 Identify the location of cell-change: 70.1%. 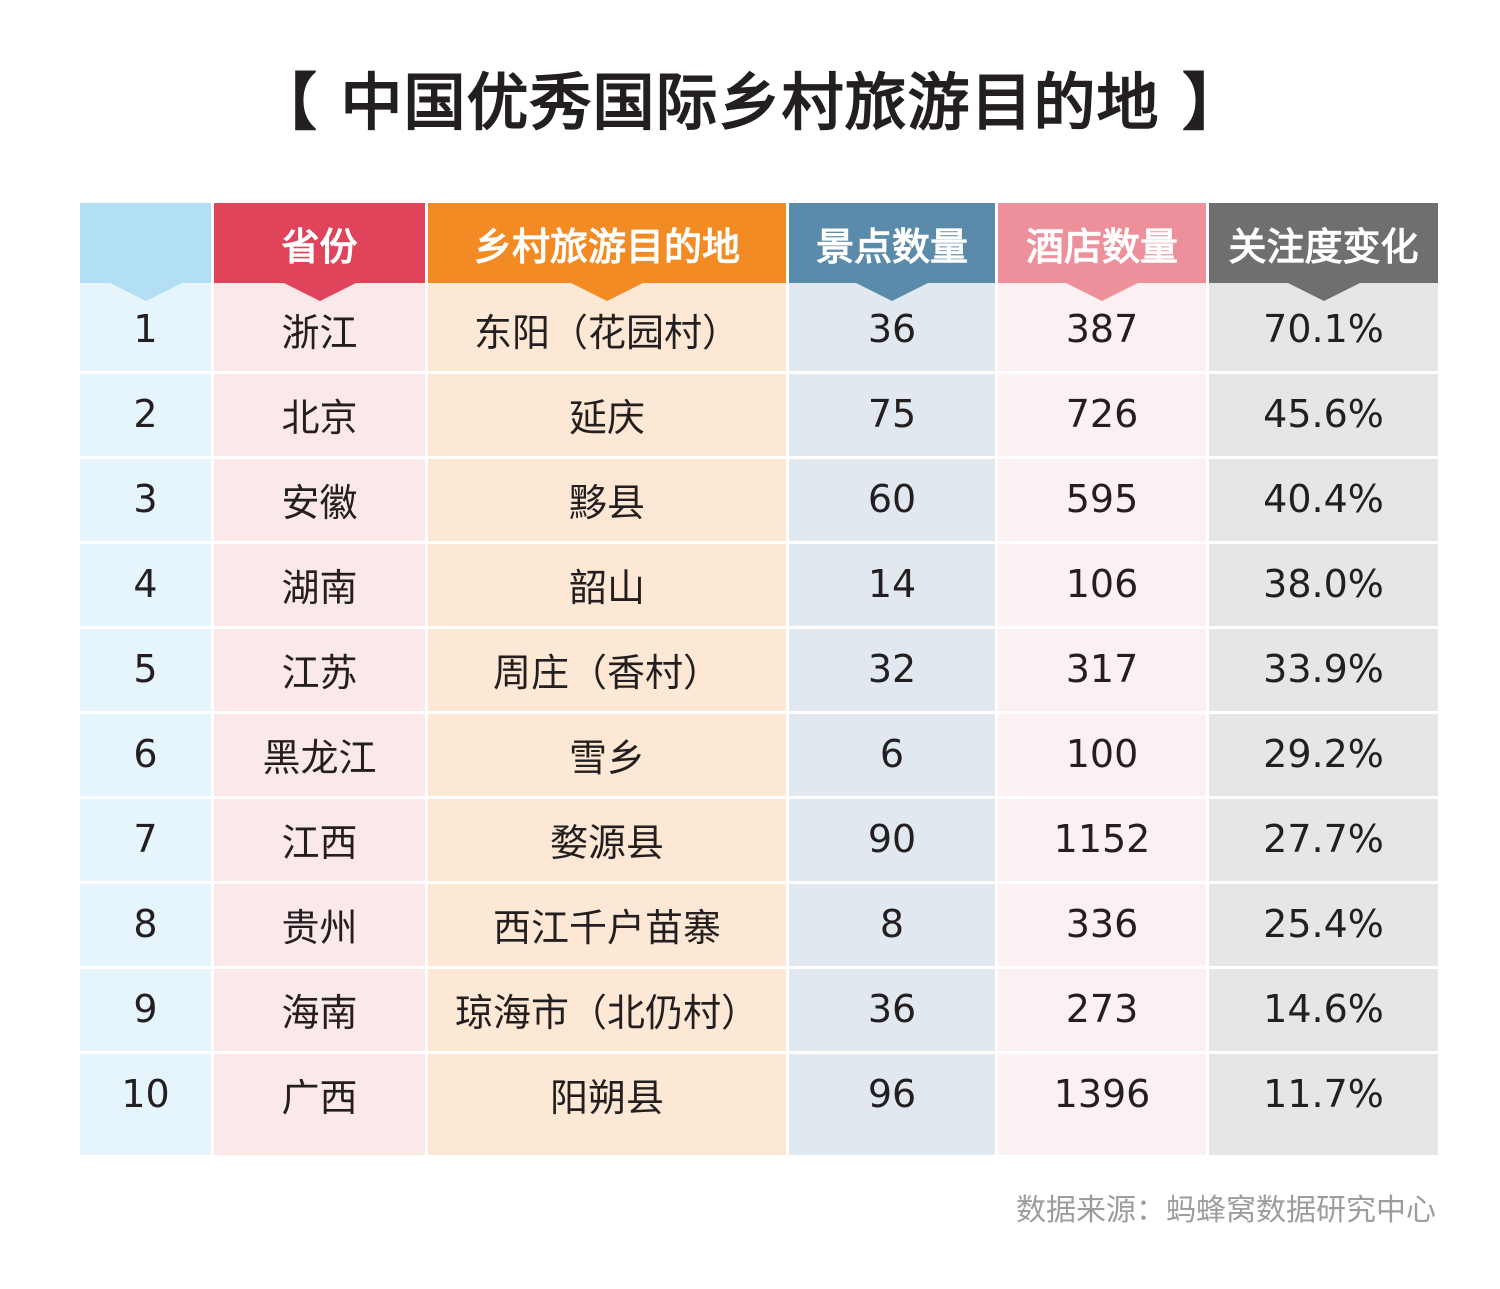
(1323, 329).